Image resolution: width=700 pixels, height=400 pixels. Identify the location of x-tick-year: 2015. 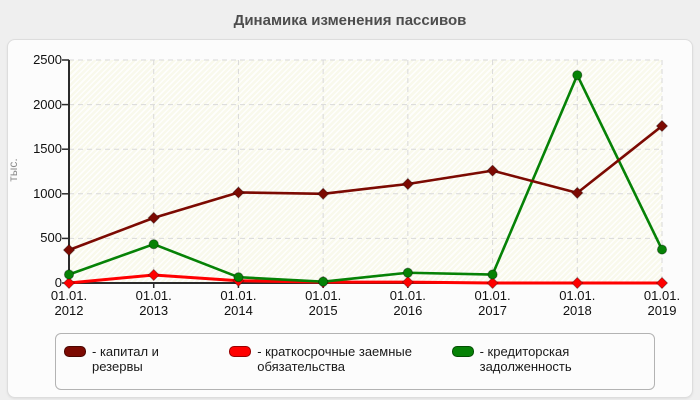
(323, 310).